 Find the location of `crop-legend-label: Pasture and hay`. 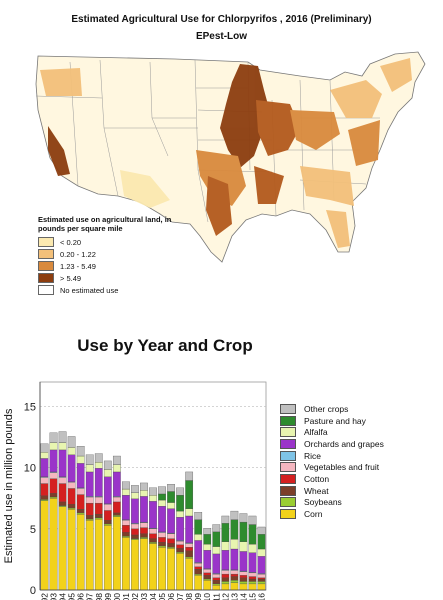

crop-legend-label: Pasture and hay is located at coordinates (335, 420).